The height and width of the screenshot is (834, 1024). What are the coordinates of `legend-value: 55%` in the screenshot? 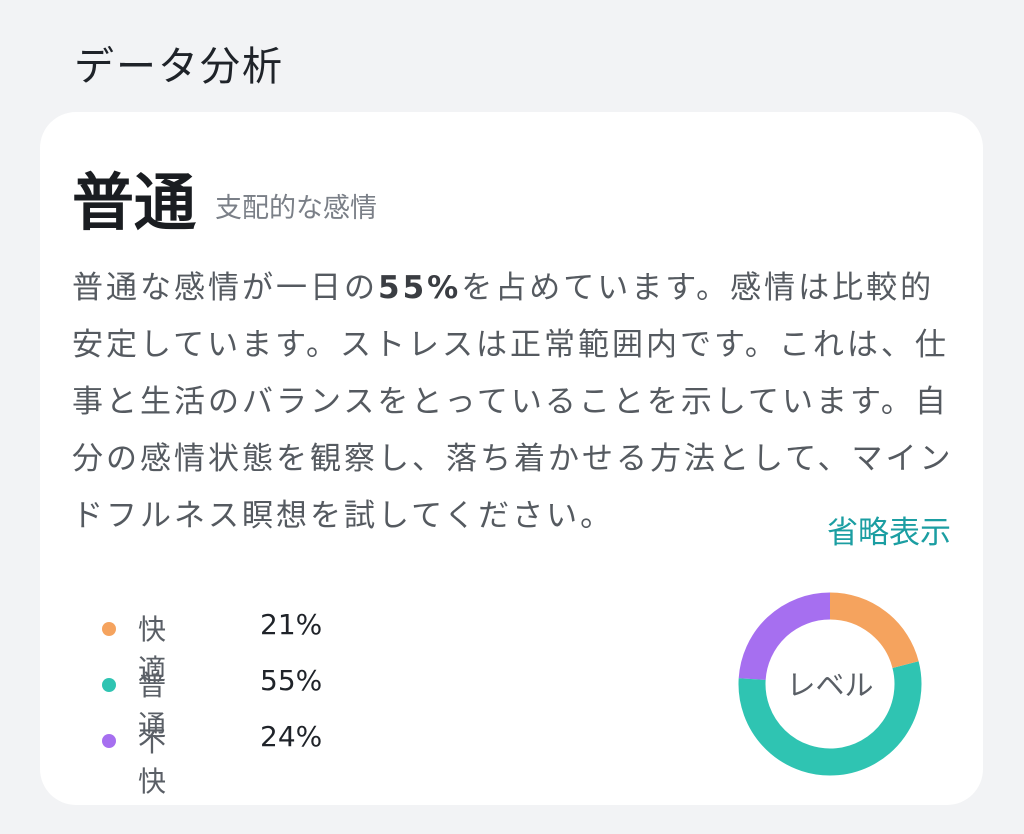 It's located at (291, 680).